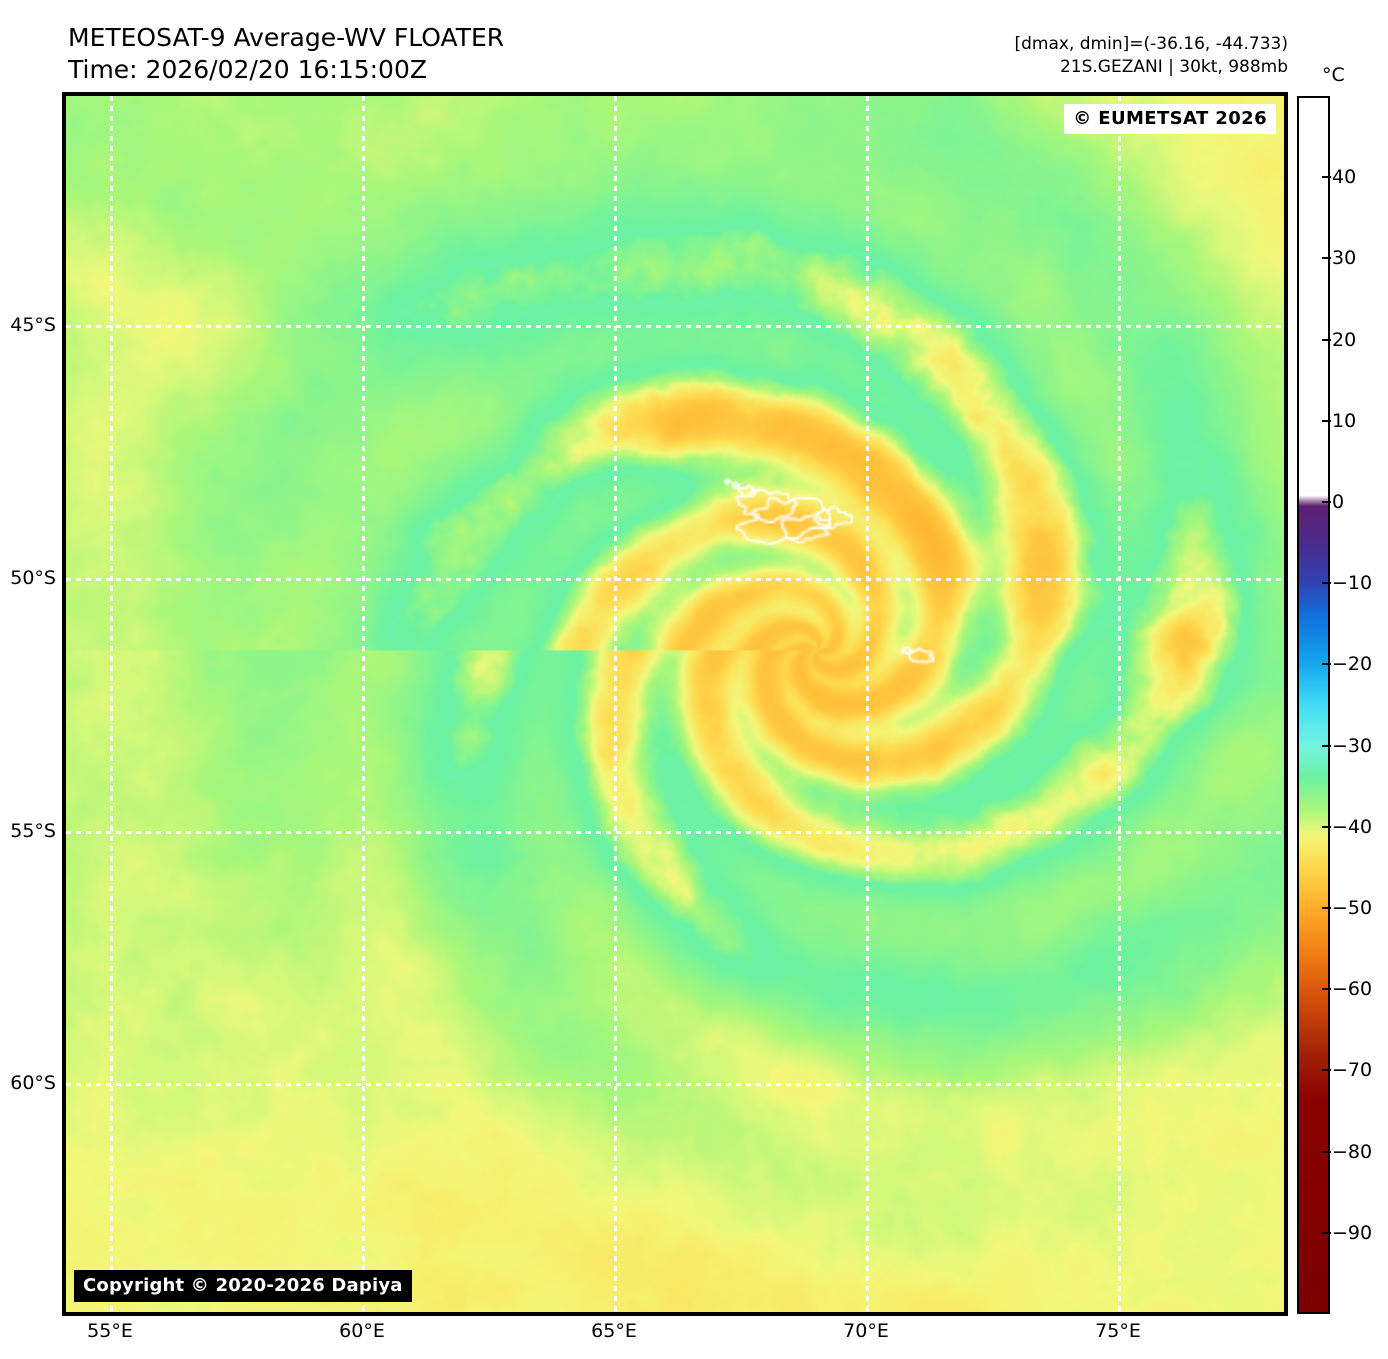 This screenshot has height=1359, width=1388. What do you see at coordinates (1352, 1070) in the screenshot?
I see `colorbar-tick-minus70: −70` at bounding box center [1352, 1070].